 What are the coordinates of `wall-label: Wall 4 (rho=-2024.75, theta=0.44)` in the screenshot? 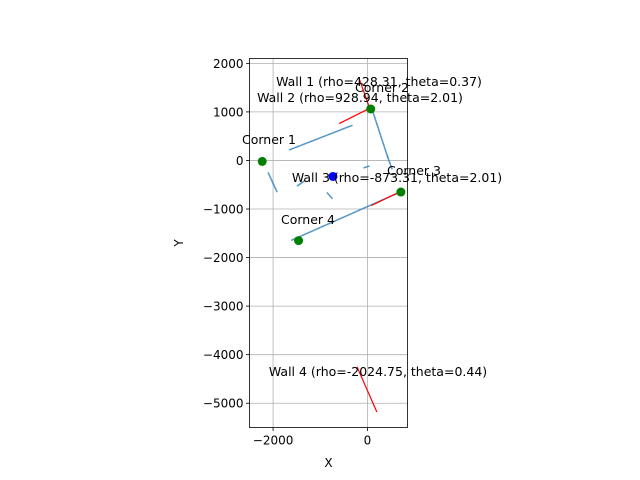 It's located at (378, 371).